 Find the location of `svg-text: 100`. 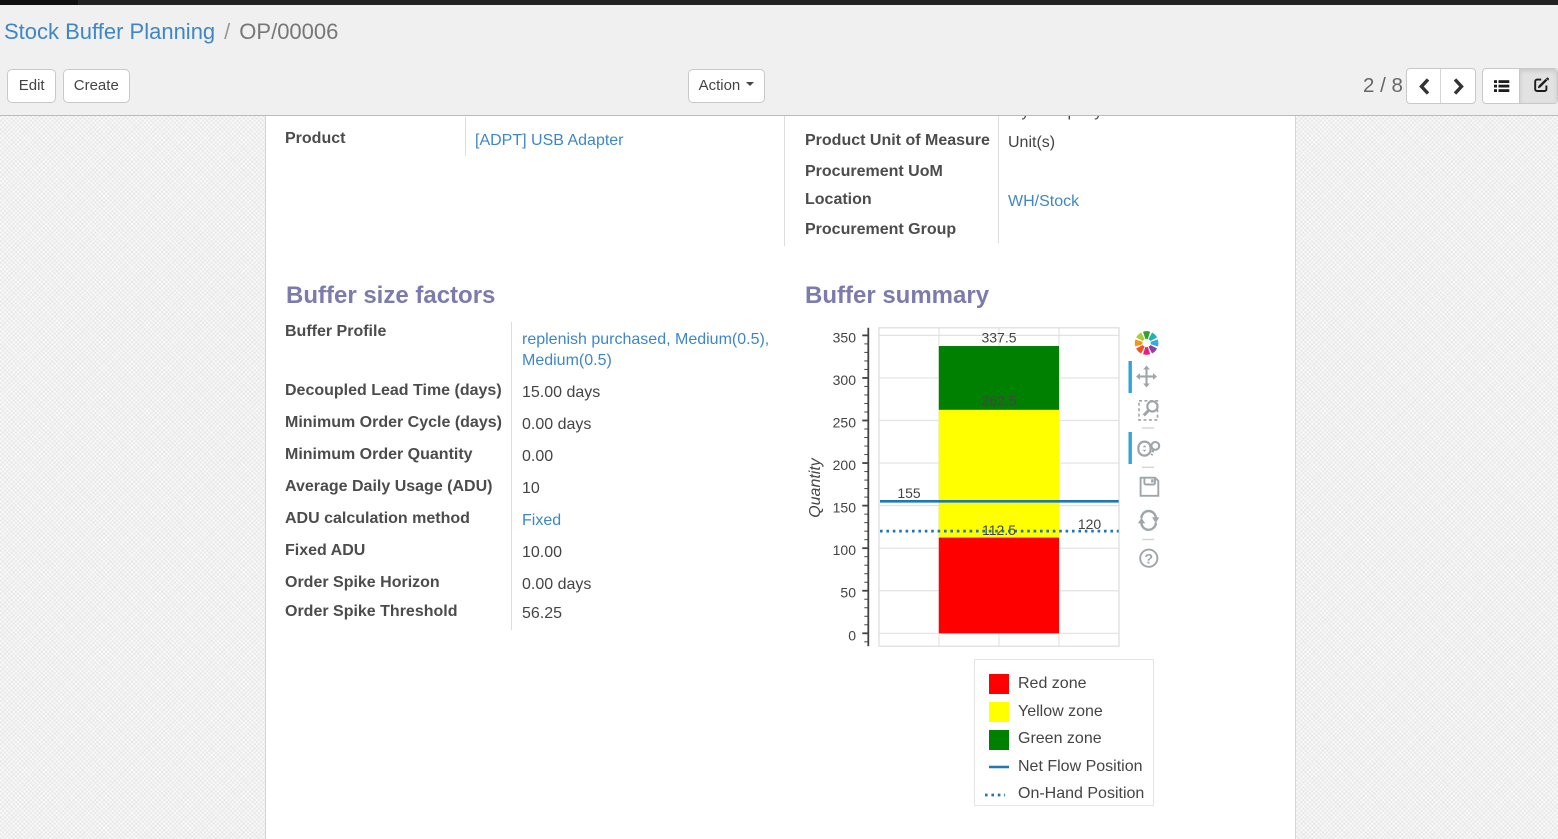

svg-text: 100 is located at coordinates (845, 550).